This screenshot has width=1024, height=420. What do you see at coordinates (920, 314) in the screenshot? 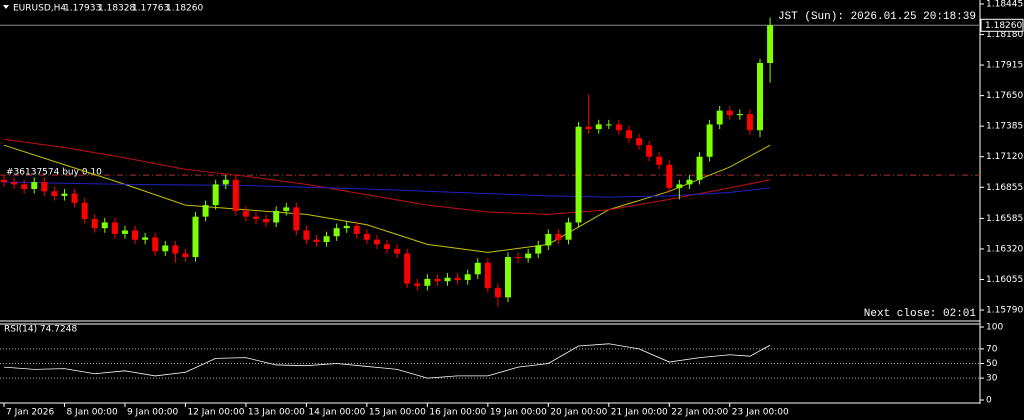
I see `next-close: Next close: 02:01` at bounding box center [920, 314].